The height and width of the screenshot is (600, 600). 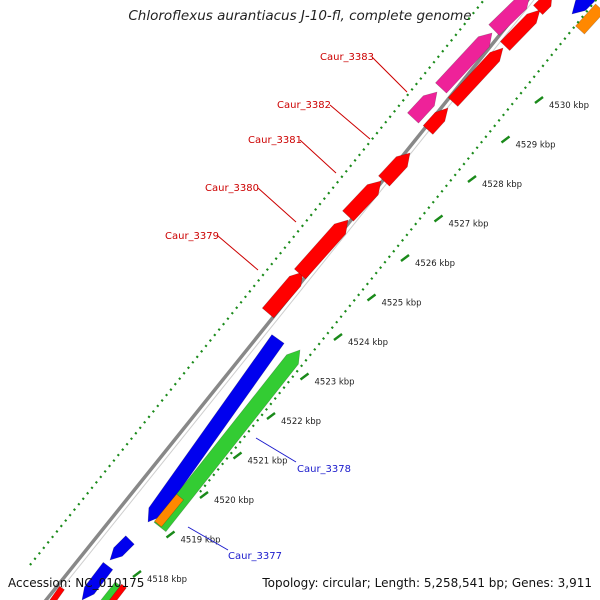 What do you see at coordinates (435, 264) in the screenshot?
I see `kbp-label: 4526 kbp` at bounding box center [435, 264].